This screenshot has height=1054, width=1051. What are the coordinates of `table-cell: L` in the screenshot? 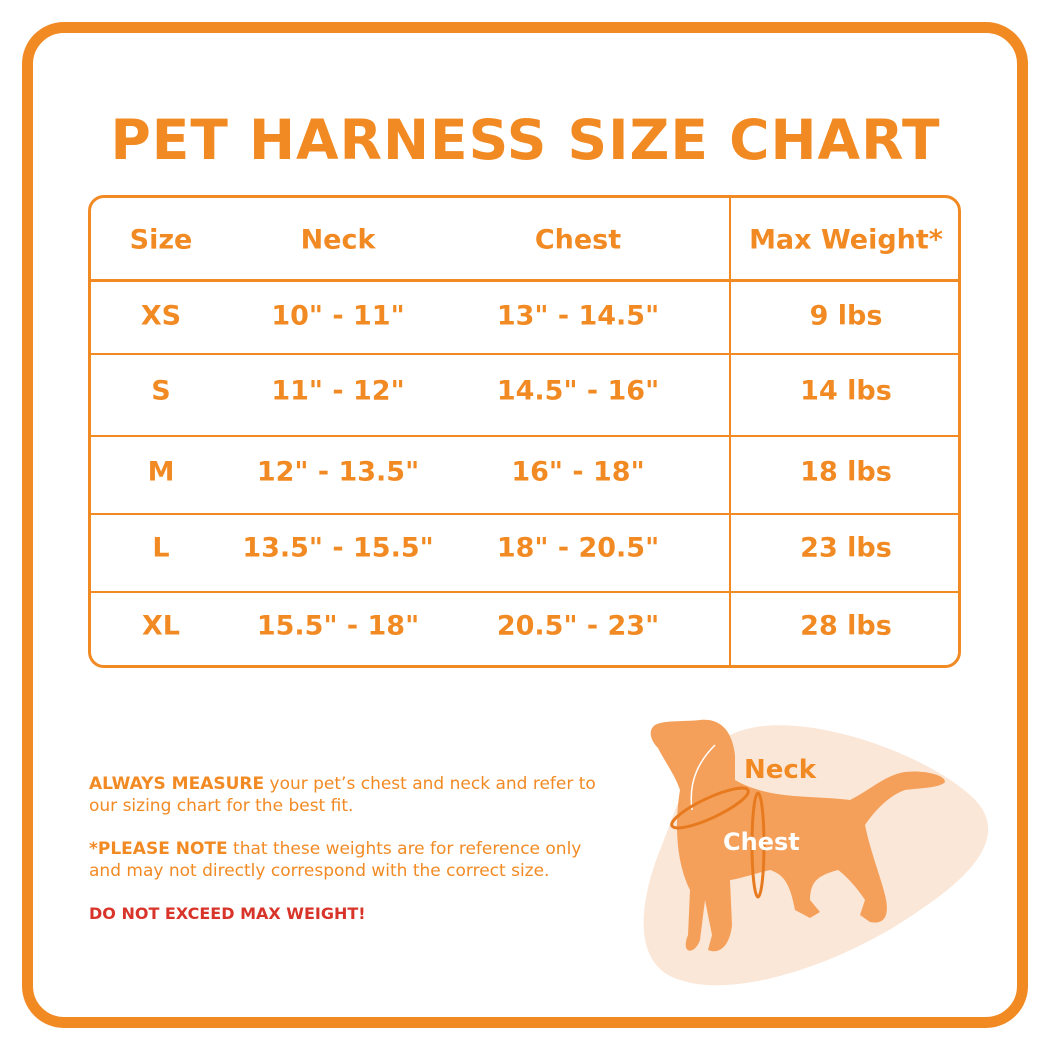 It's located at (161, 548).